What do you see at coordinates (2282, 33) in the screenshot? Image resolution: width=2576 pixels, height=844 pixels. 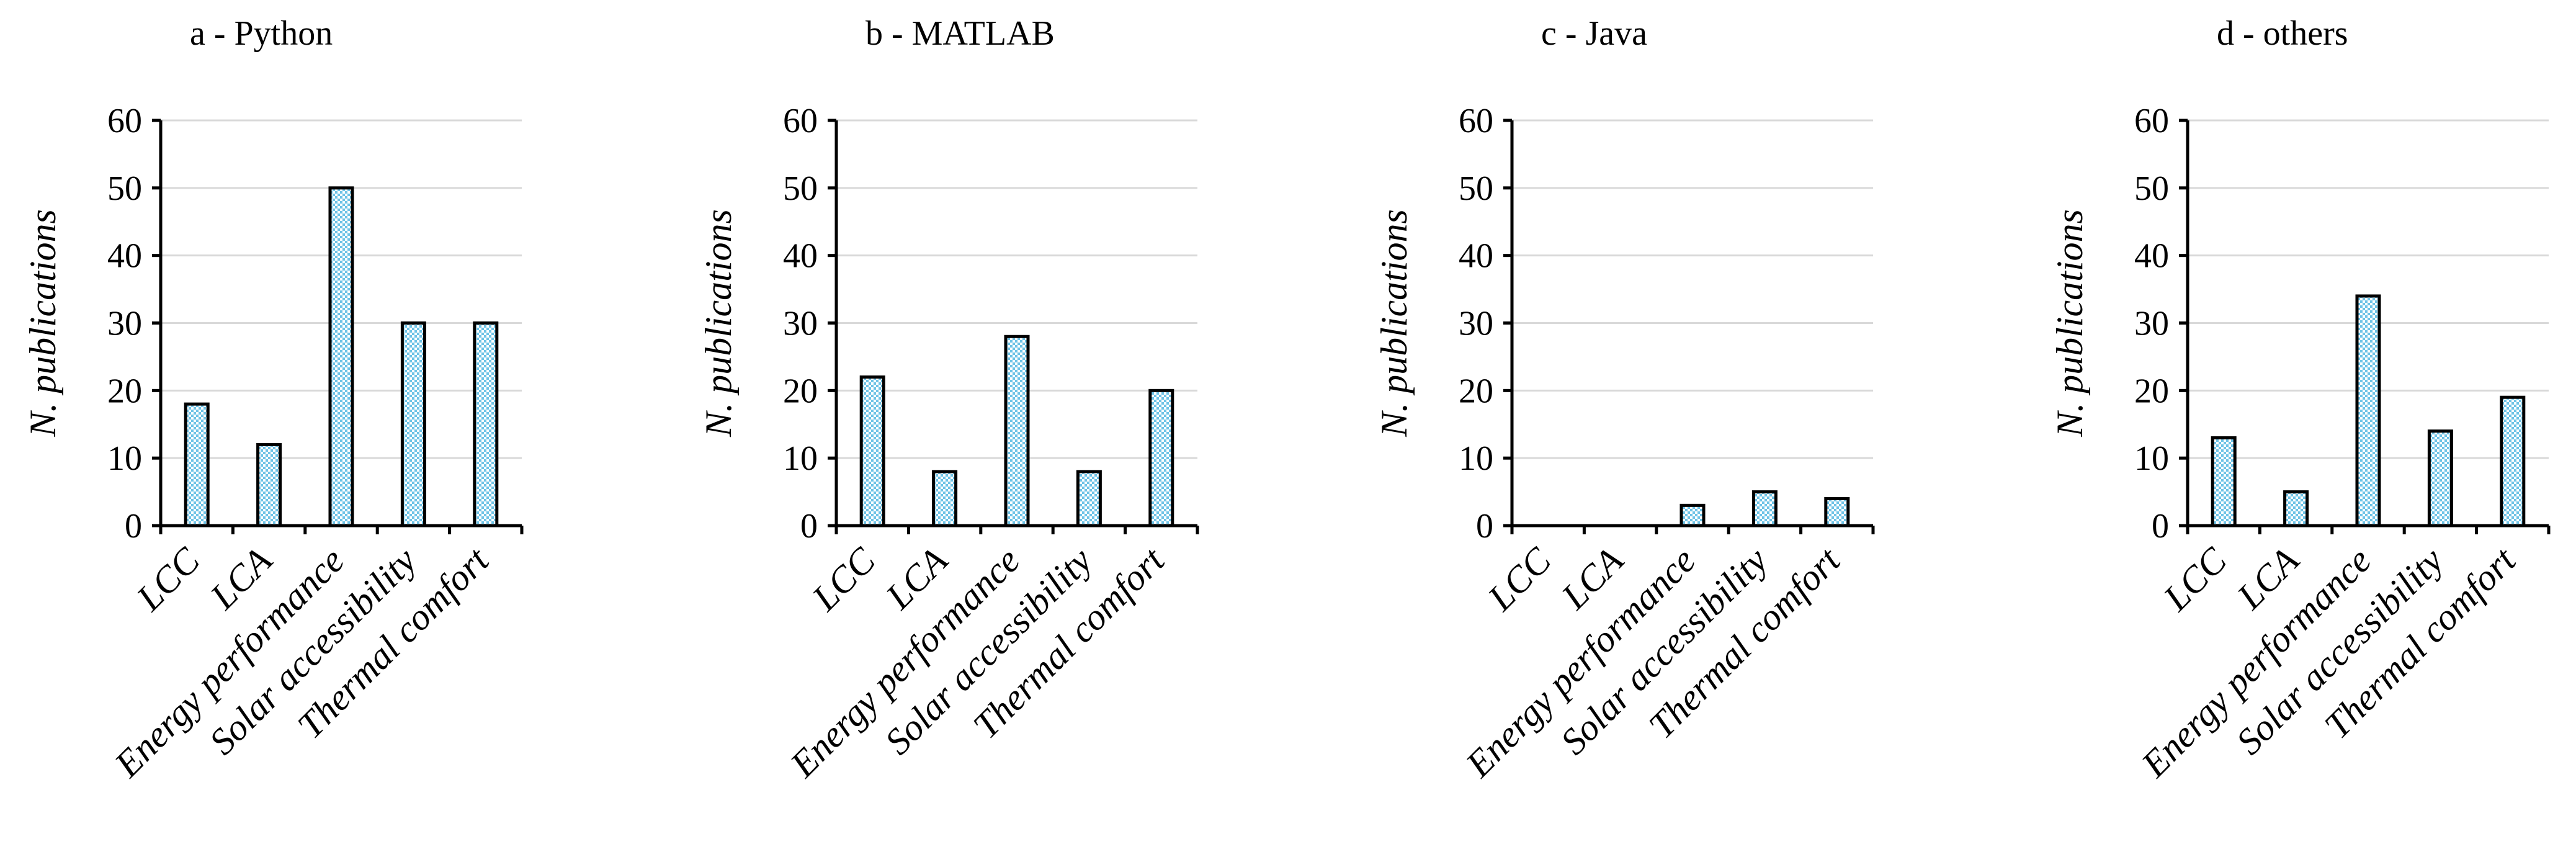 I see `chart-title: d - others` at bounding box center [2282, 33].